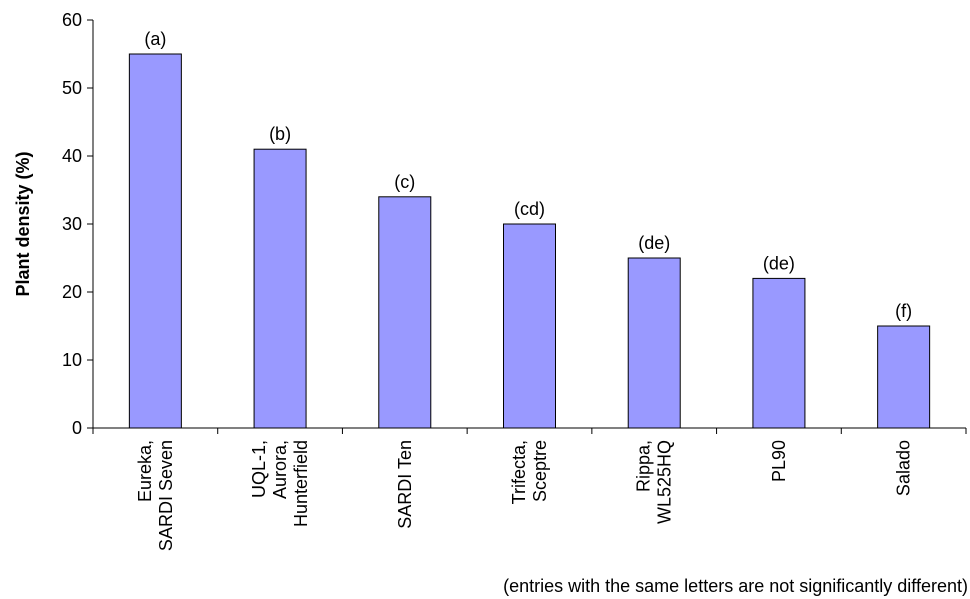  I want to click on category-label-line: Eureka,, so click(145, 471).